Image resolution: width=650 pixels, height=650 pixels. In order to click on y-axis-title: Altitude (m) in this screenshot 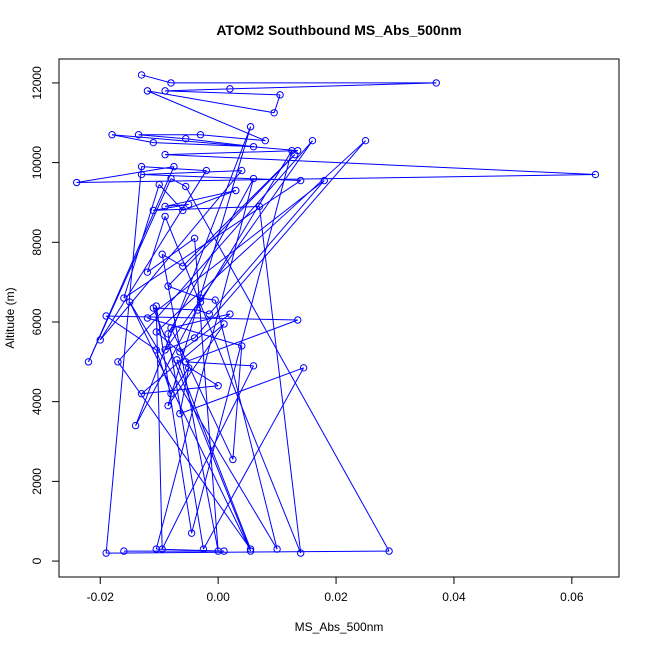, I will do `click(10, 317)`.